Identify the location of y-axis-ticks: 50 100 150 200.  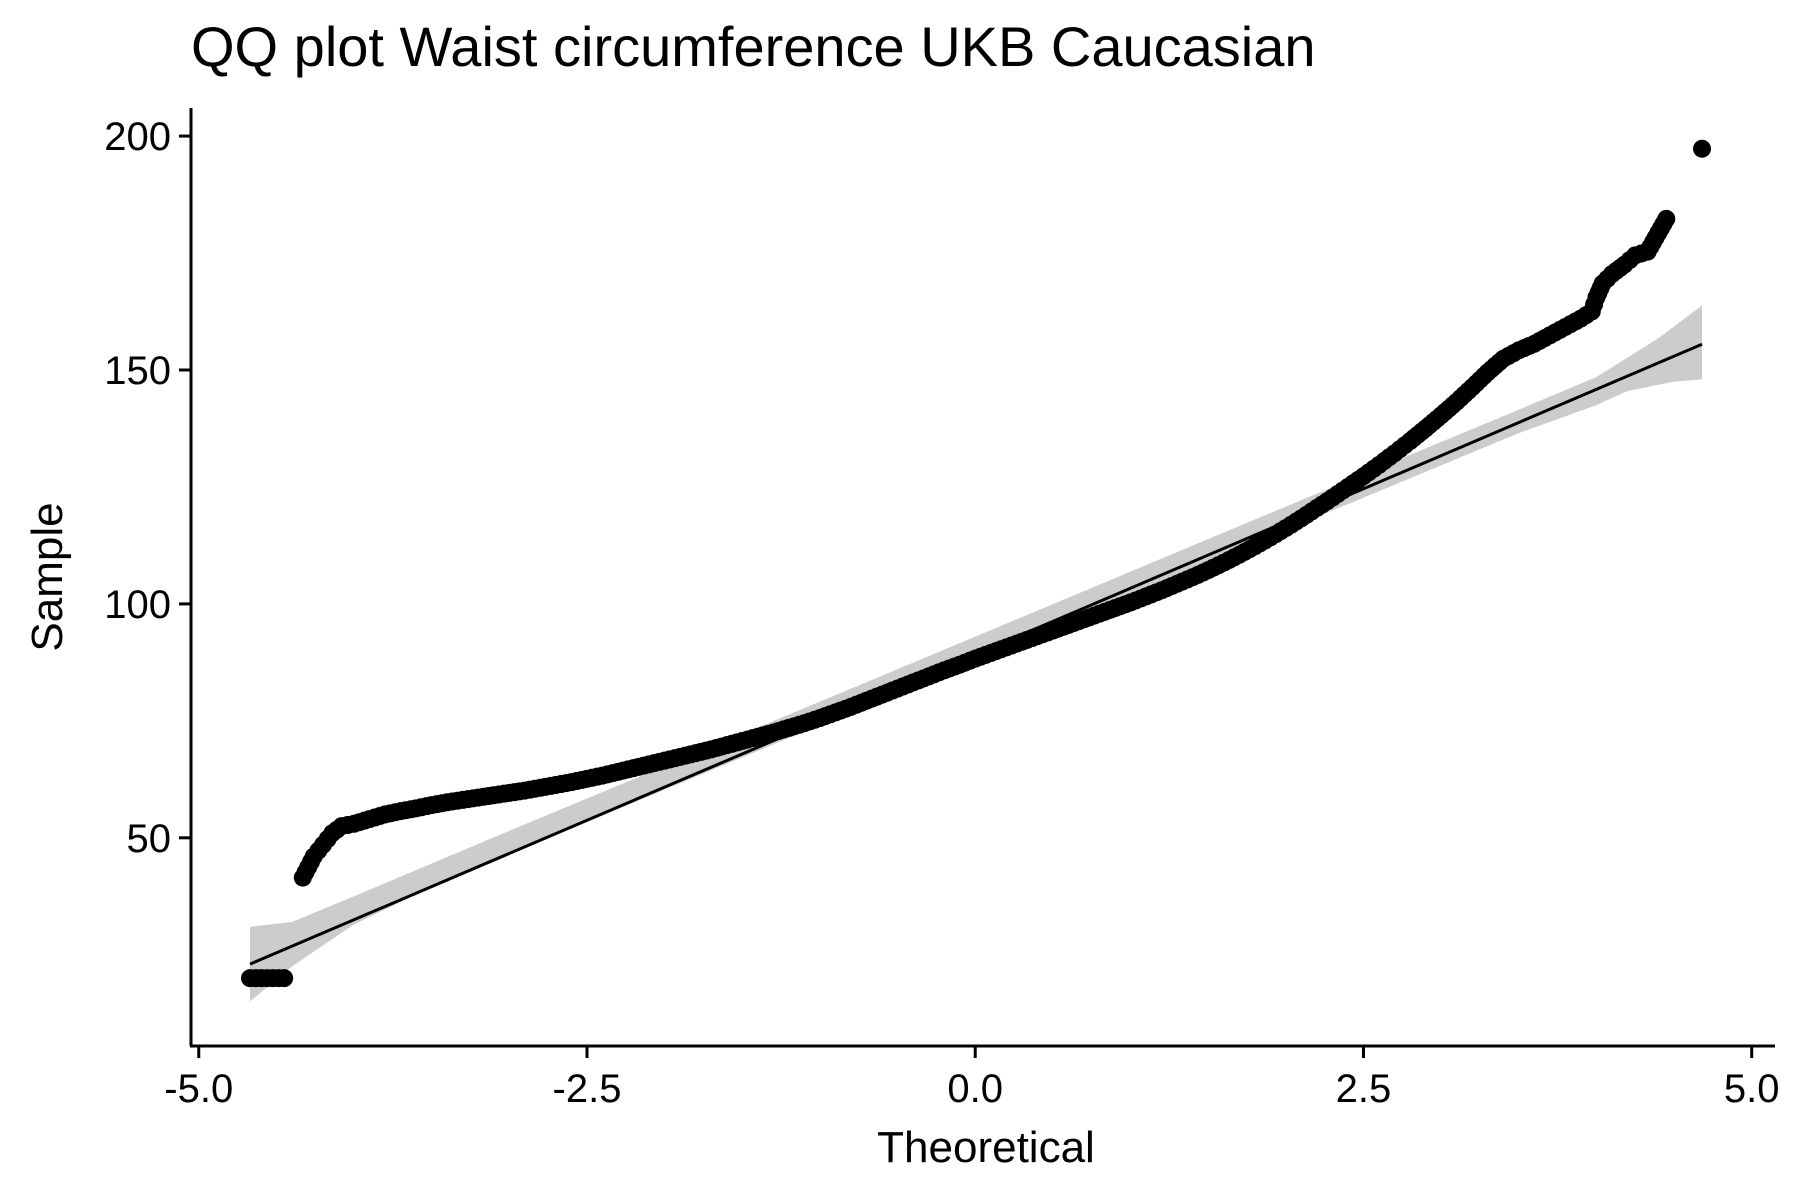
(147, 488).